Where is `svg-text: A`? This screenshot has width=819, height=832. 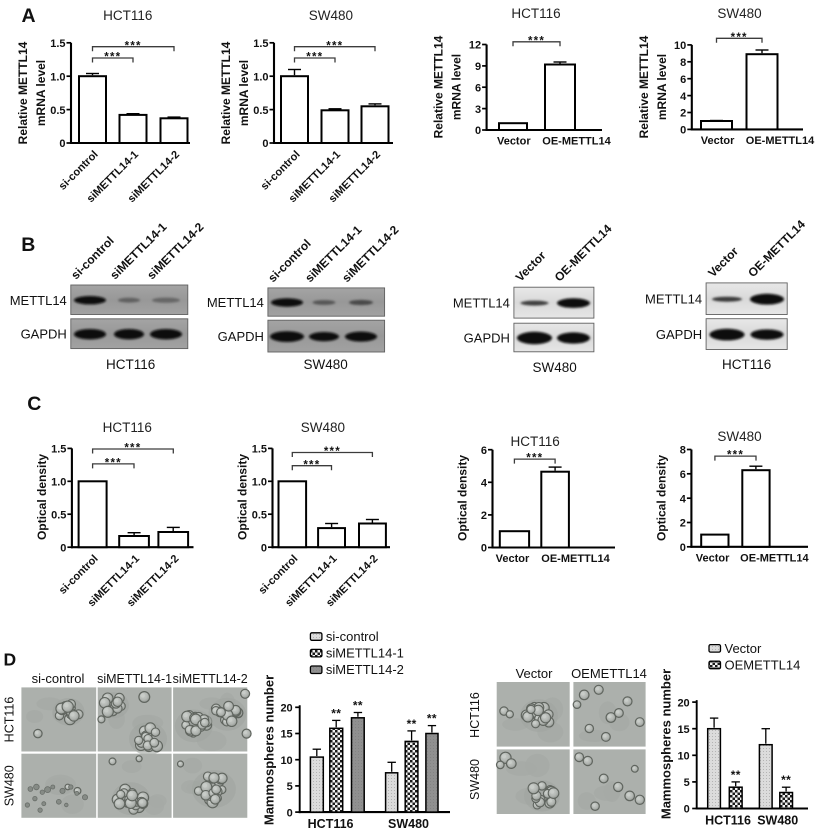 svg-text: A is located at coordinates (29, 16).